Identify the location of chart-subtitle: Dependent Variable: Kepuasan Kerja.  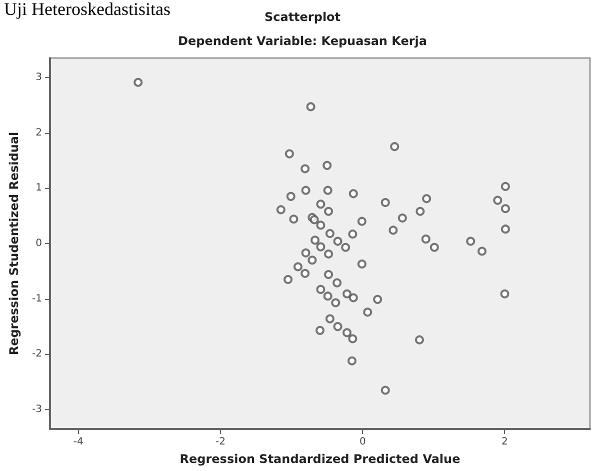
(303, 41).